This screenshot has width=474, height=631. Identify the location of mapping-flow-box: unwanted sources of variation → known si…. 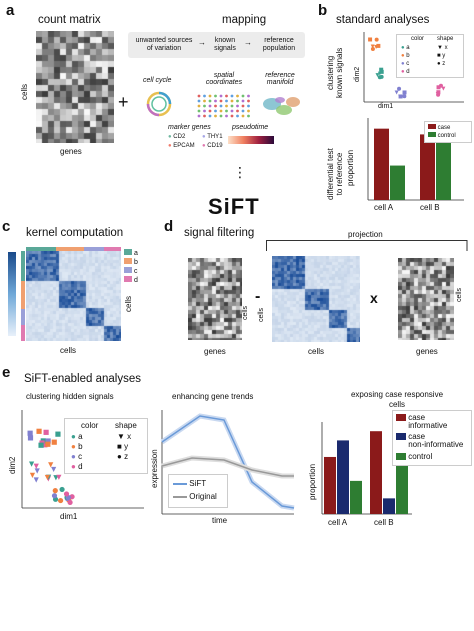
(216, 45).